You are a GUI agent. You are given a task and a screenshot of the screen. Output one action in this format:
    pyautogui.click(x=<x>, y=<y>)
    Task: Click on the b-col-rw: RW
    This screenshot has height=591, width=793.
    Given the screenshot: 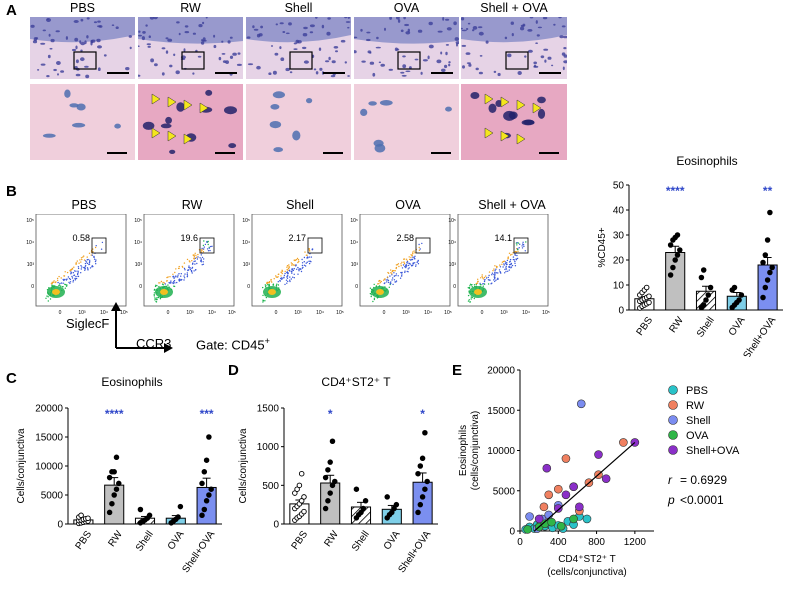 What is the action you would take?
    pyautogui.click(x=192, y=205)
    